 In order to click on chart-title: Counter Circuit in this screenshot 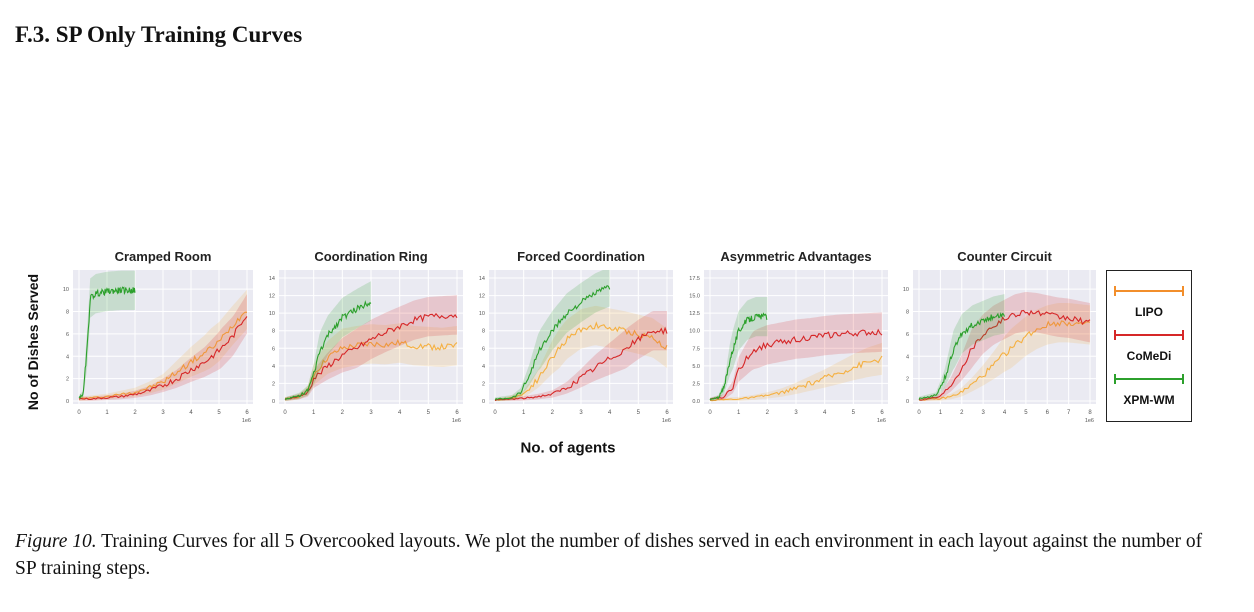, I will do `click(1004, 256)`.